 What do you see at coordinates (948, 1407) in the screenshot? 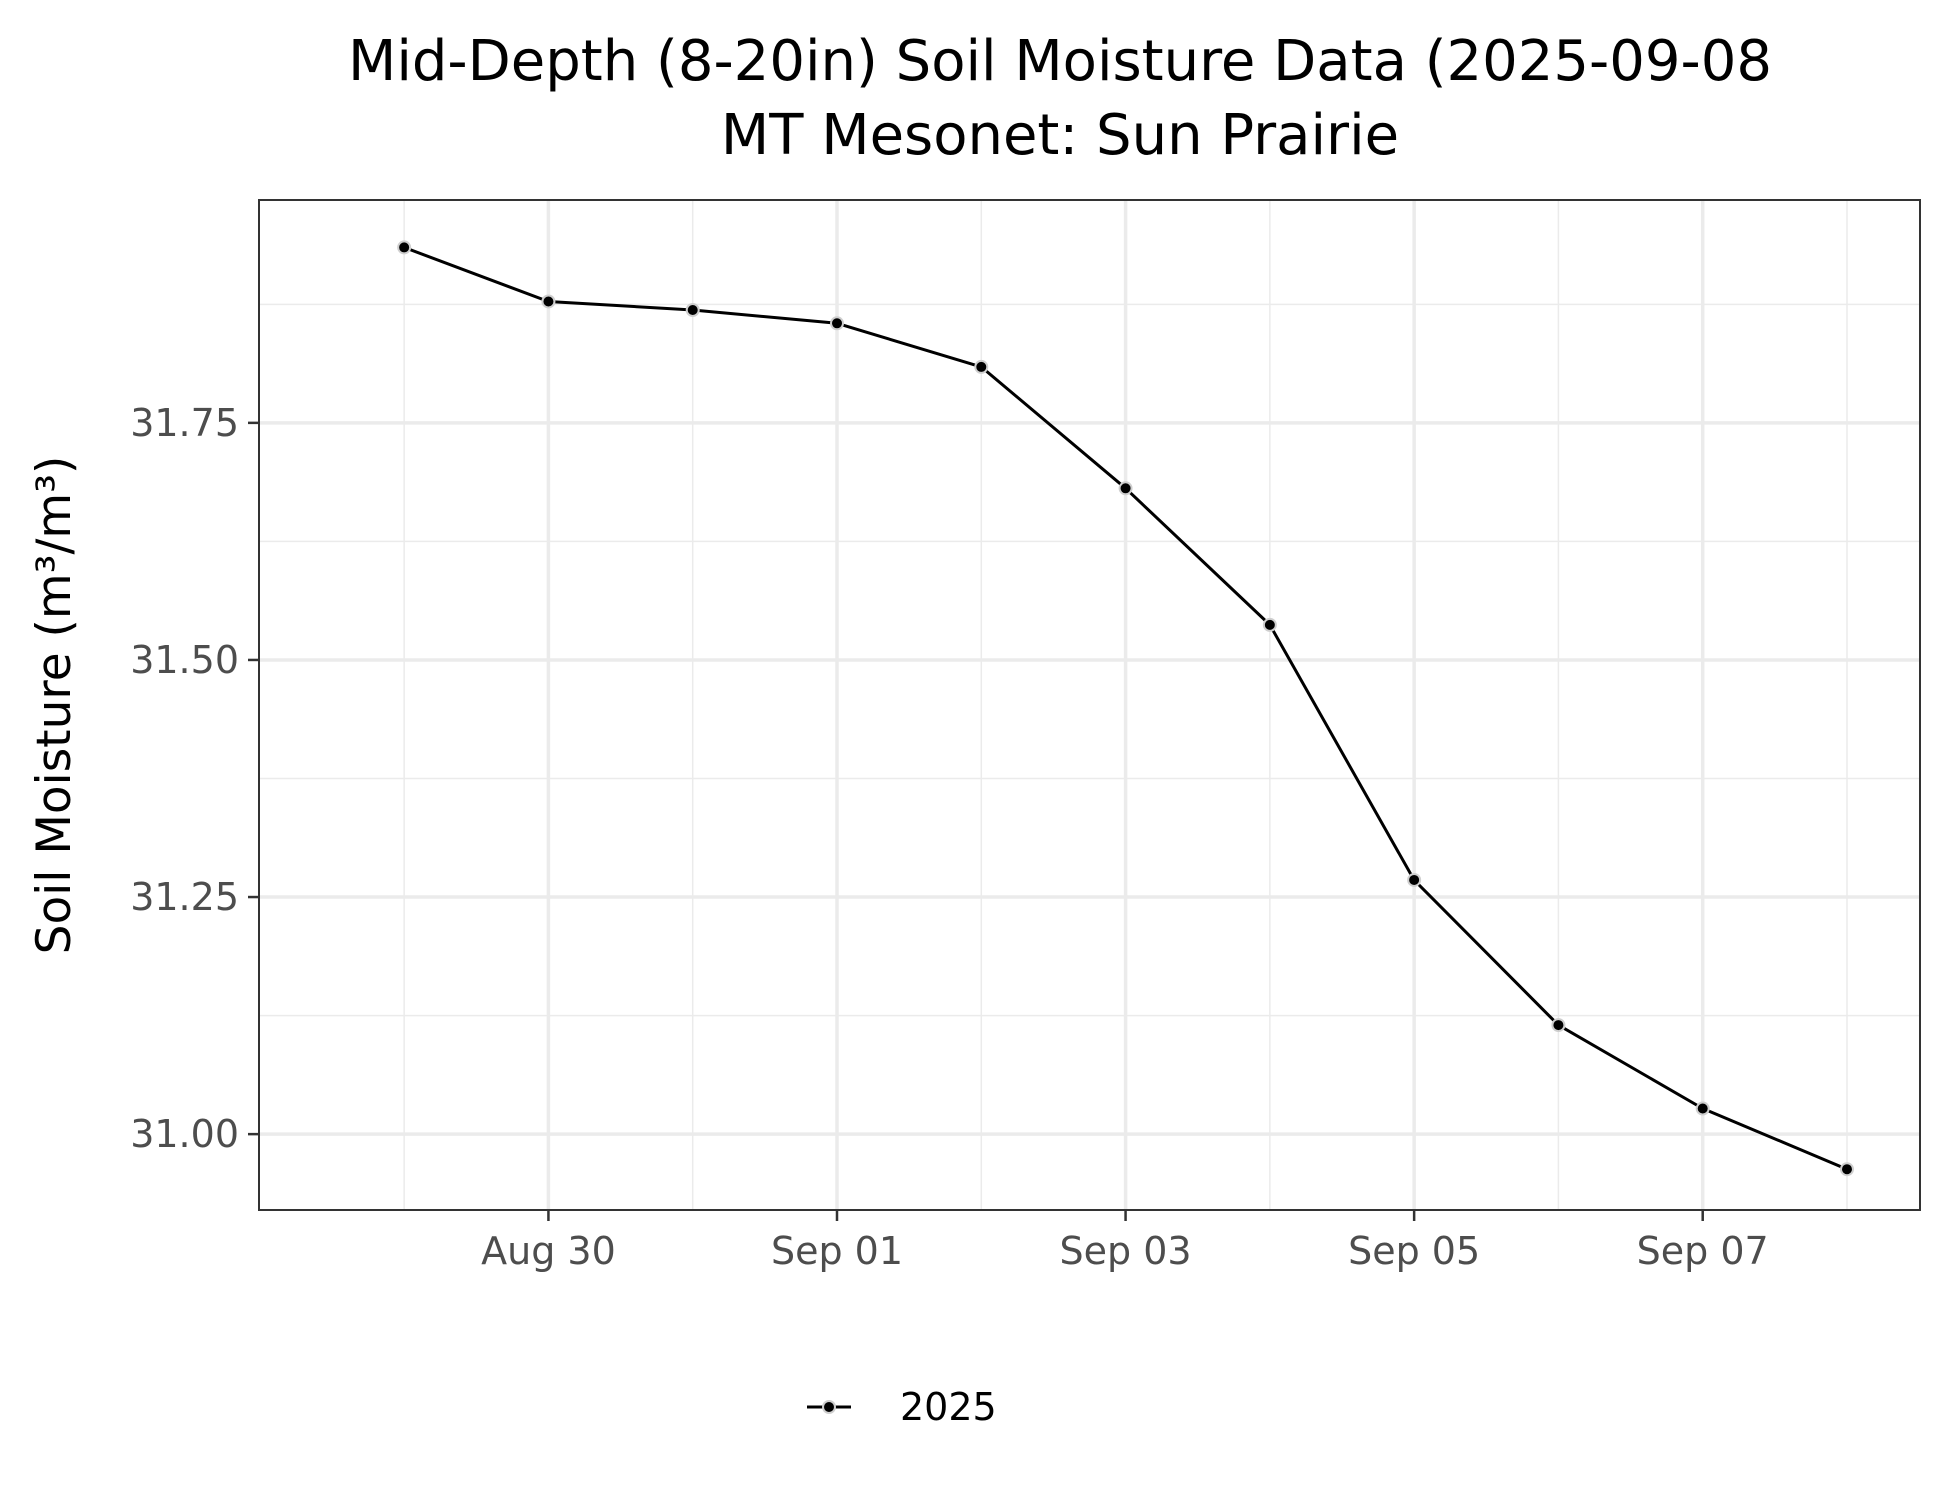
I see `legend-label-2025: 2025` at bounding box center [948, 1407].